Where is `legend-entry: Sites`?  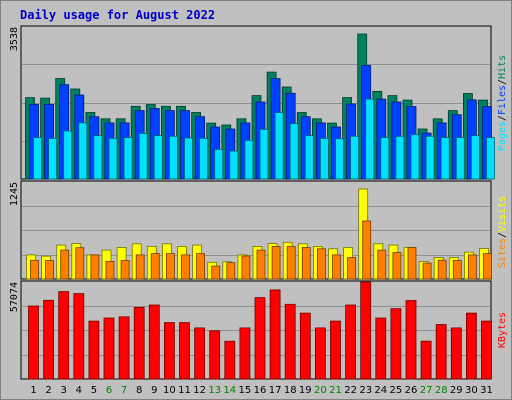 legend-entry: Sites is located at coordinates (502, 253).